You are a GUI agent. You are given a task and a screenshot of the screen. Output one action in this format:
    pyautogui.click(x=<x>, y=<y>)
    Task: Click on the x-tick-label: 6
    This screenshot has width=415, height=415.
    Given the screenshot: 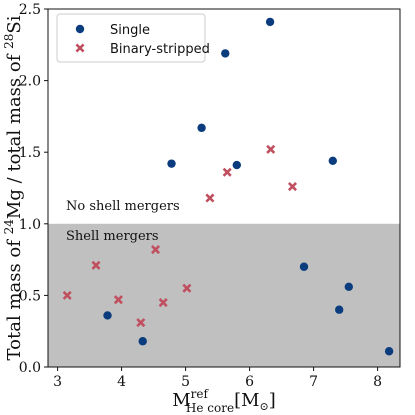 What is the action you would take?
    pyautogui.click(x=249, y=382)
    